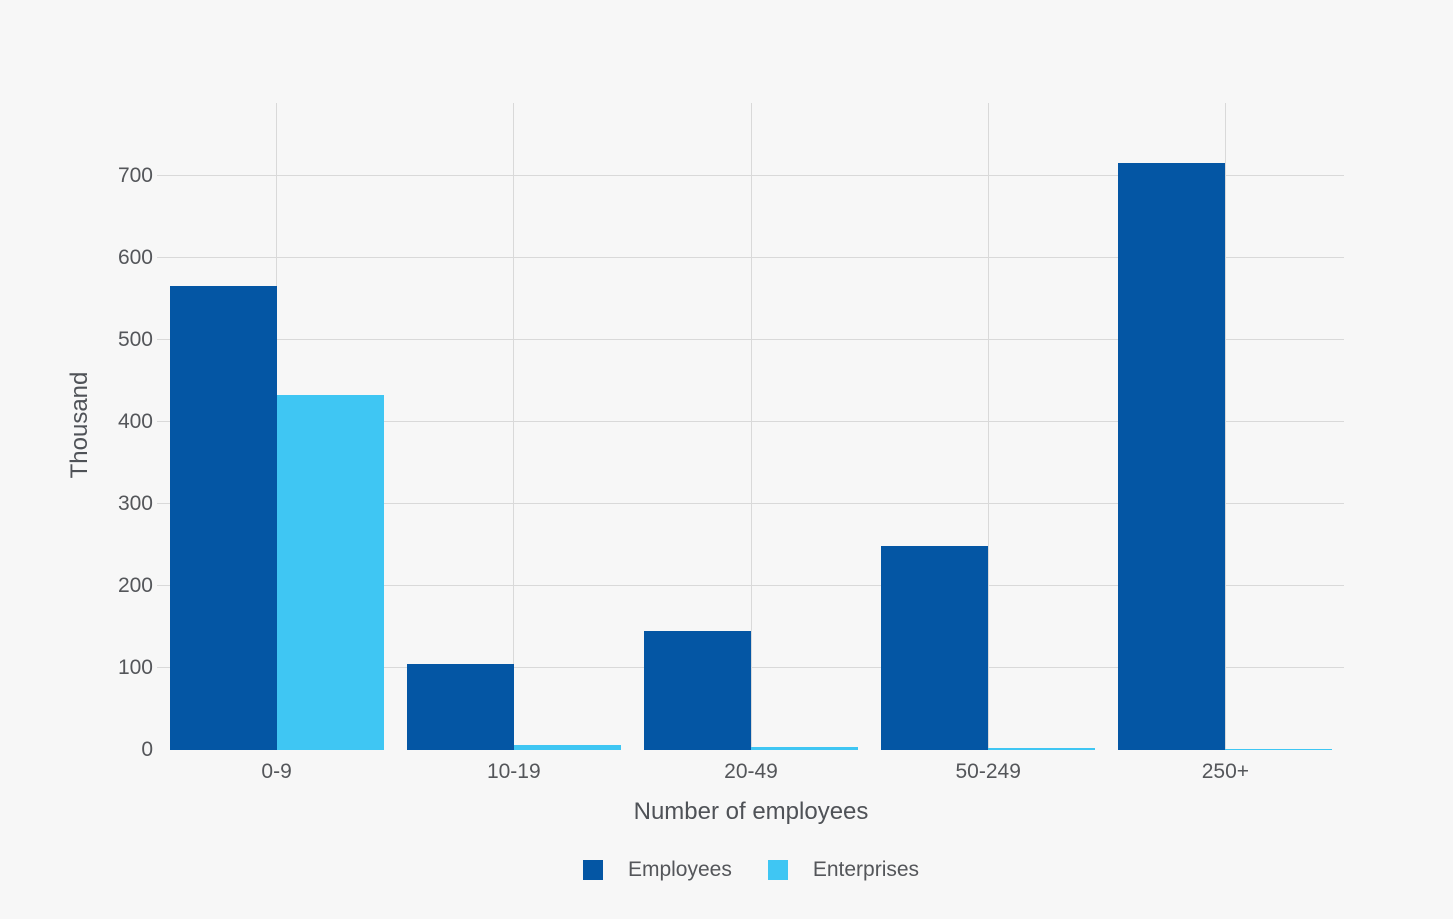  What do you see at coordinates (135, 257) in the screenshot?
I see `y-tick-label-600: 600` at bounding box center [135, 257].